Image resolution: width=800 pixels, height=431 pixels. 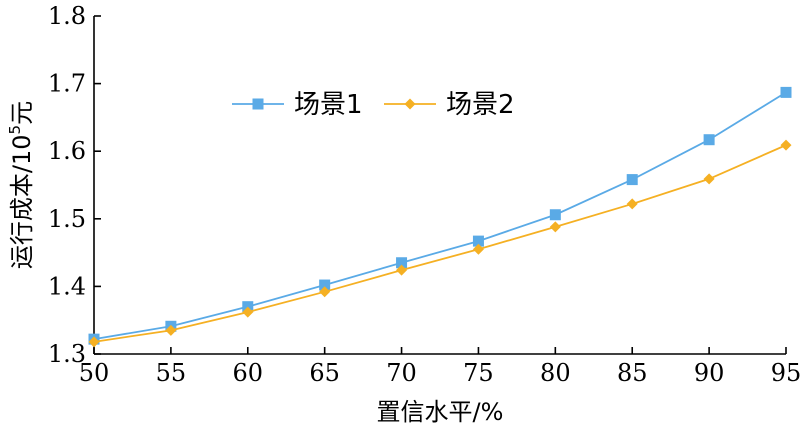 I want to click on y-axis-title-superscript: 5, so click(x=15, y=130).